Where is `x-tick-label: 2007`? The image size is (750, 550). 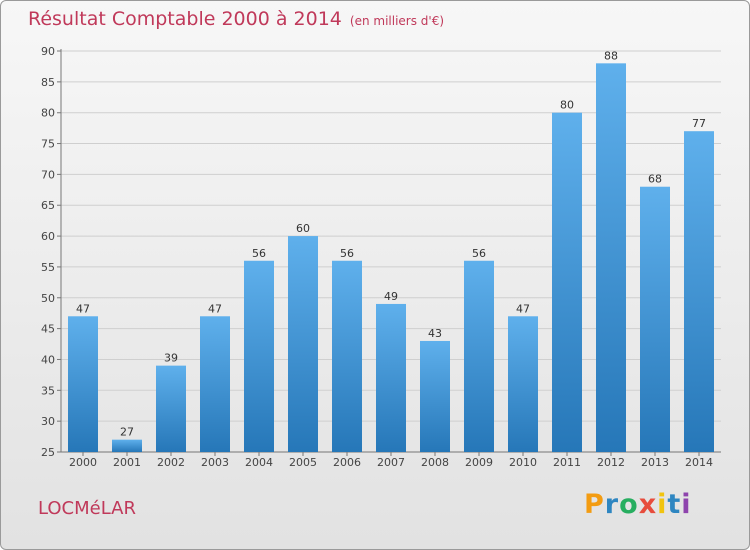 x-tick-label: 2007 is located at coordinates (391, 462).